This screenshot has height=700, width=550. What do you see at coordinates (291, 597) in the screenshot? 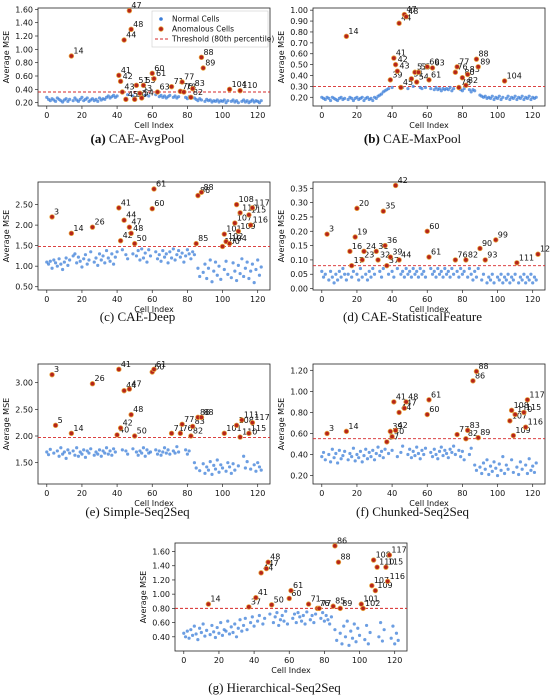
I see `plot-frame` at bounding box center [291, 597].